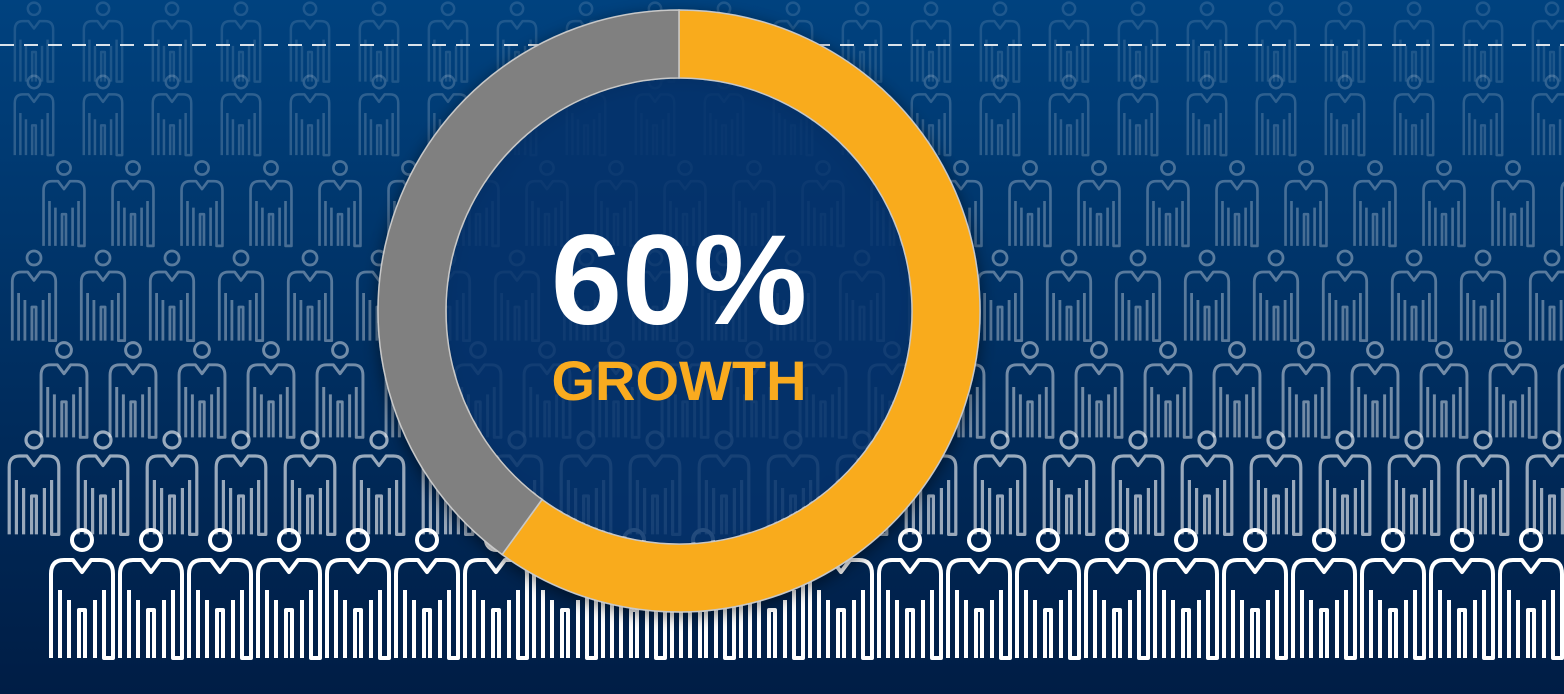  Describe the element at coordinates (678, 380) in the screenshot. I see `center-text: GROWTH` at that location.